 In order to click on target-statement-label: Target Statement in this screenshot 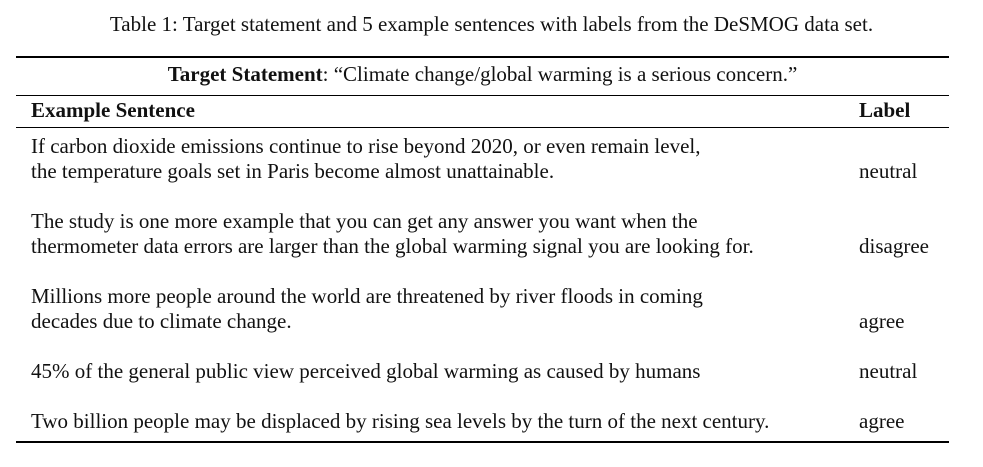, I will do `click(245, 74)`.